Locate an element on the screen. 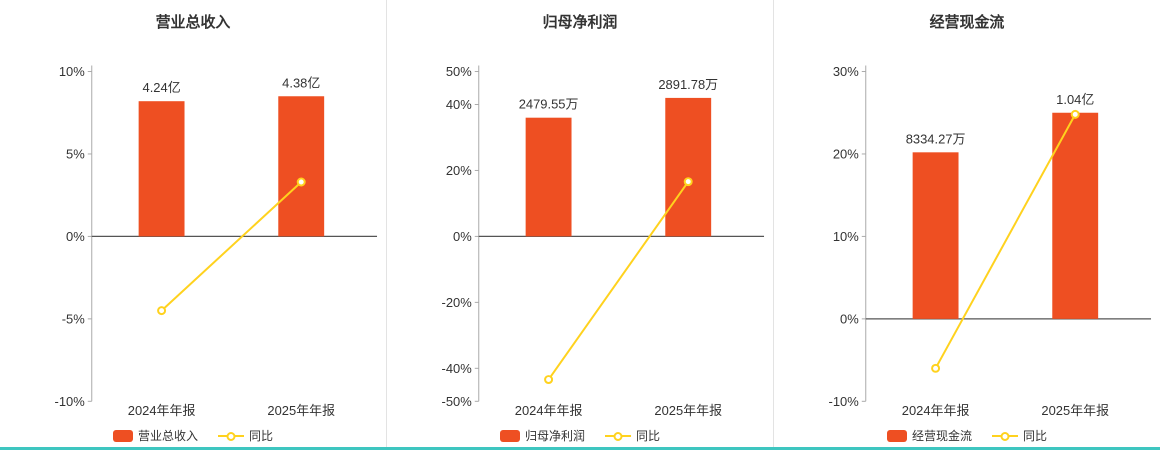 The image size is (1160, 450). legend-item-归母净利润: 归母净利润 is located at coordinates (542, 436).